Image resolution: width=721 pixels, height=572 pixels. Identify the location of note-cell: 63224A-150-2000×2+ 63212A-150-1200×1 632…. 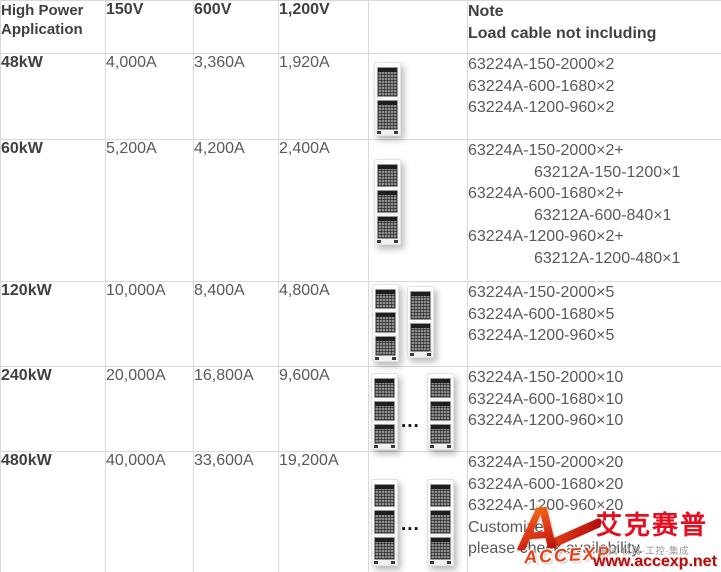
(594, 210).